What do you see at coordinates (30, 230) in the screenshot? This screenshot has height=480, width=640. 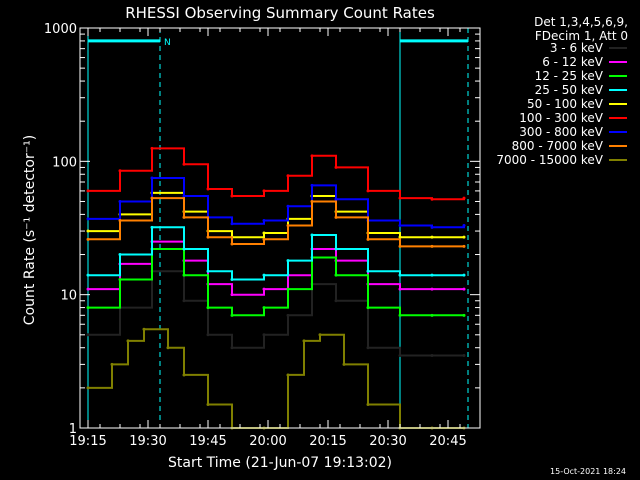 I see `y-axis-label: Count Rate (s⁻¹ detector⁻¹)` at bounding box center [30, 230].